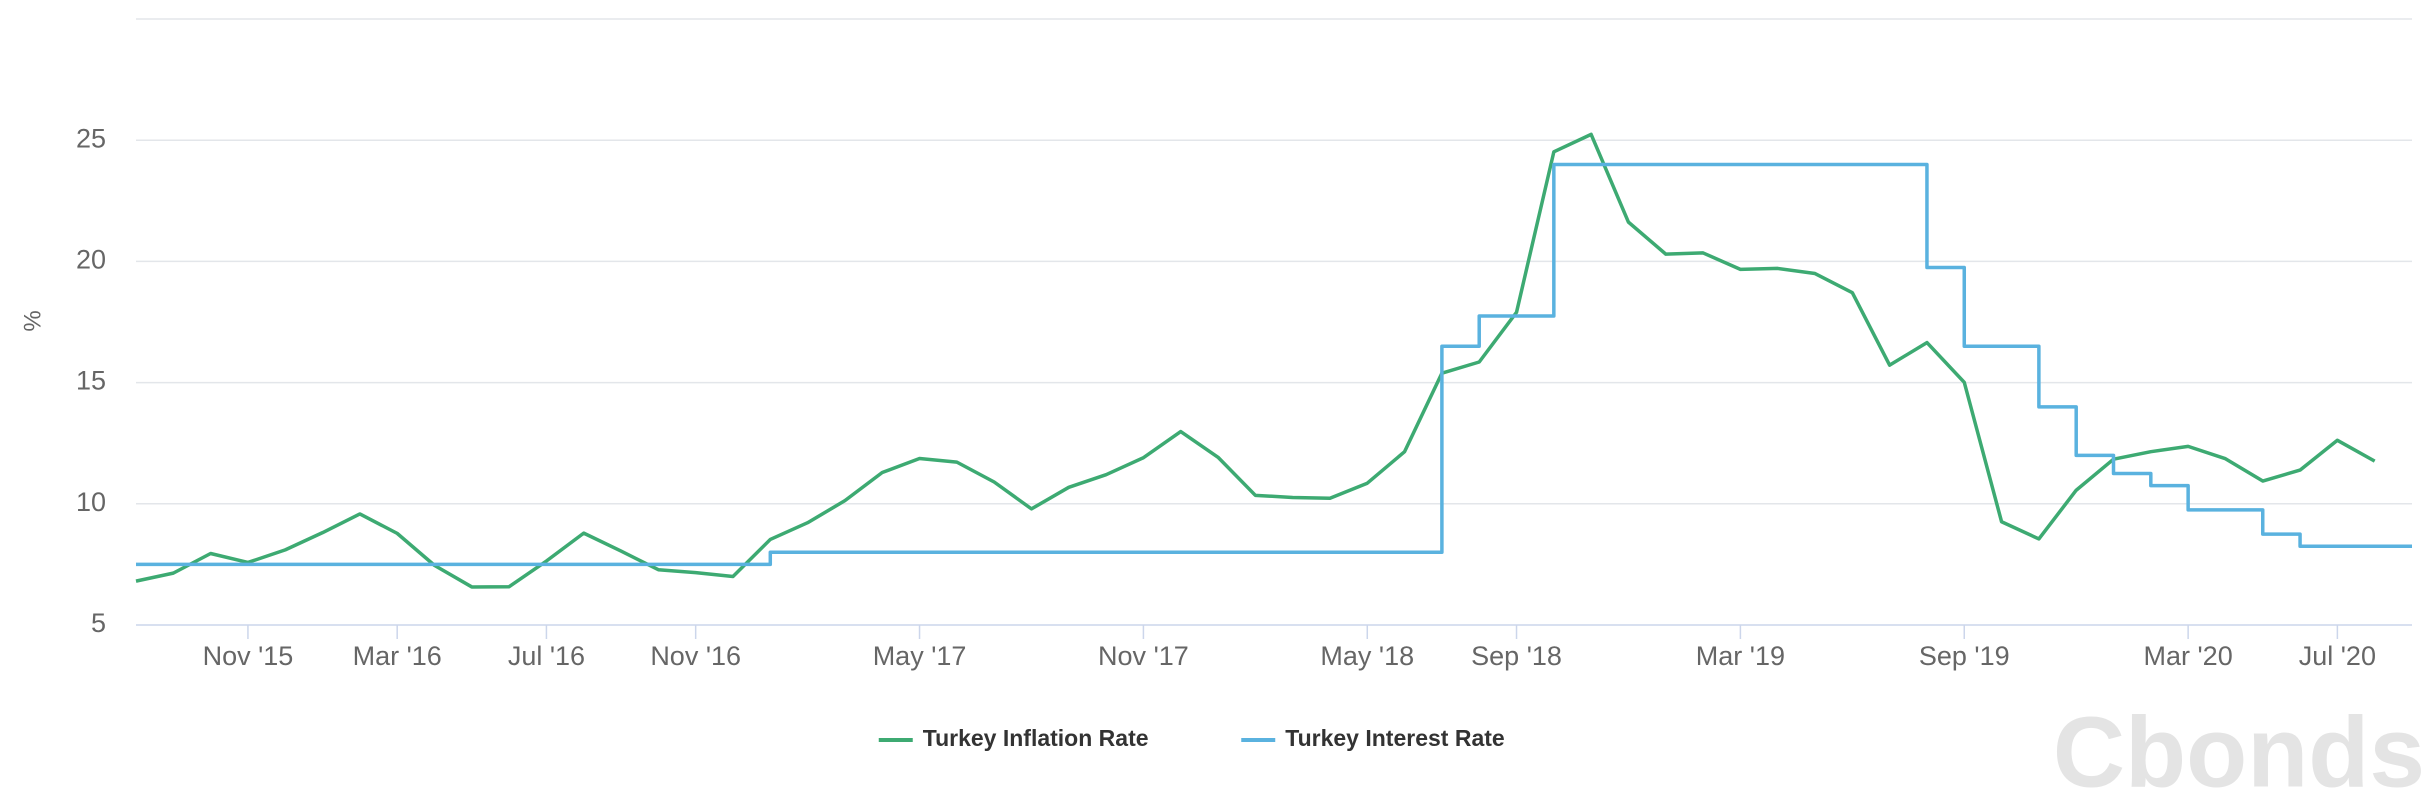 The image size is (2432, 800). What do you see at coordinates (1143, 656) in the screenshot?
I see `x-tick-label: Nov '17` at bounding box center [1143, 656].